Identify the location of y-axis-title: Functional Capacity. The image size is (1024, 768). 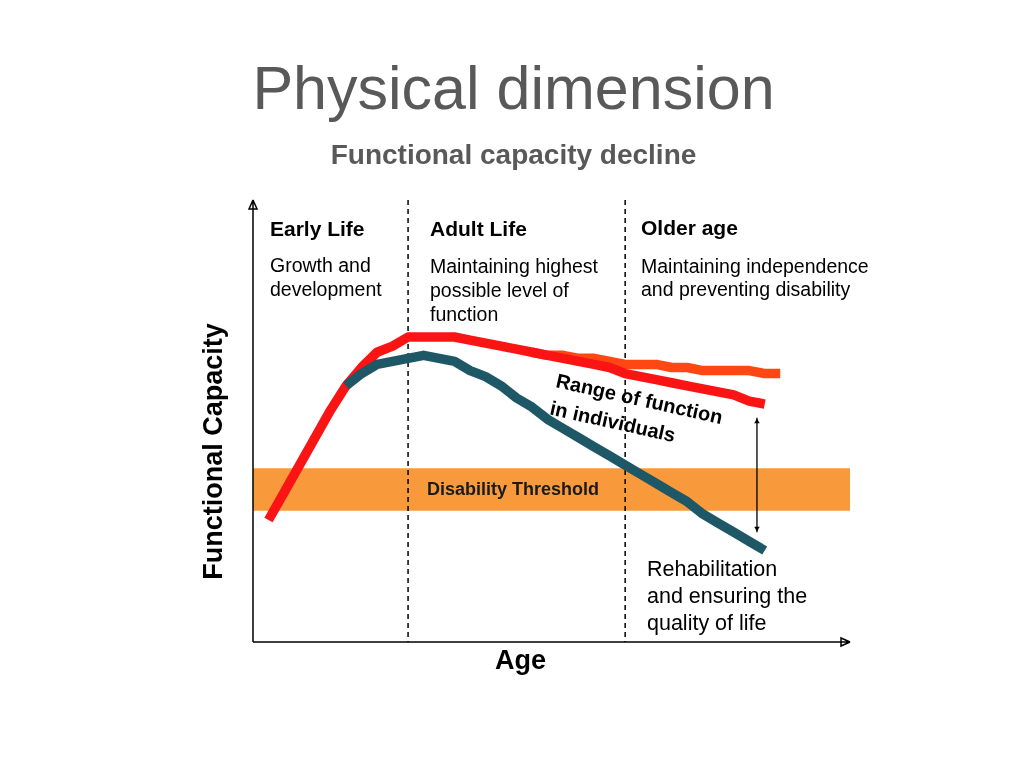
(212, 451).